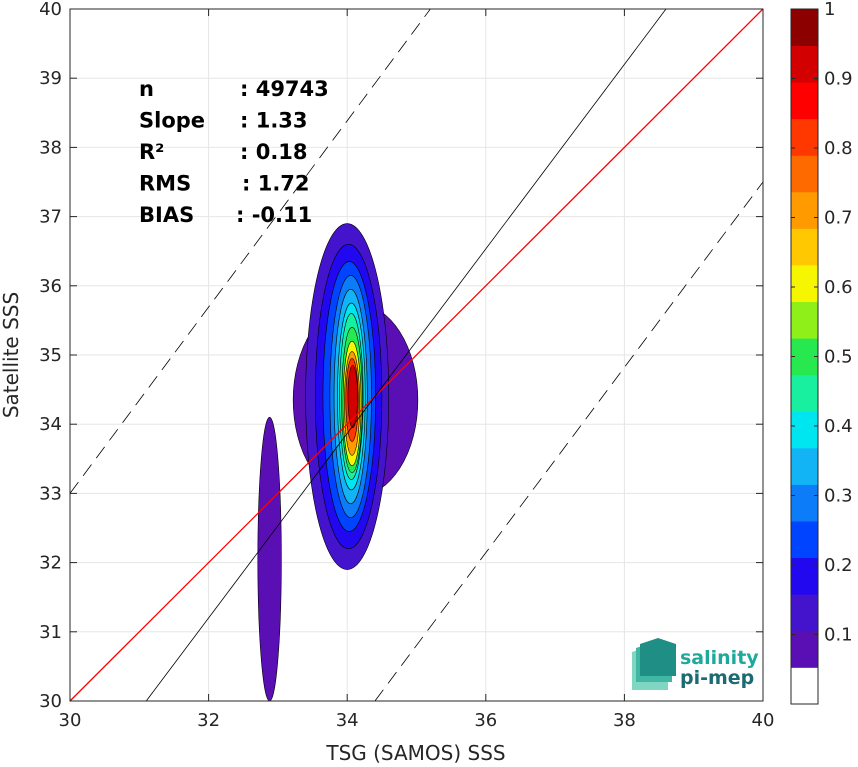 This screenshot has height=767, width=858. What do you see at coordinates (50, 632) in the screenshot?
I see `y-tick-label-1: 31` at bounding box center [50, 632].